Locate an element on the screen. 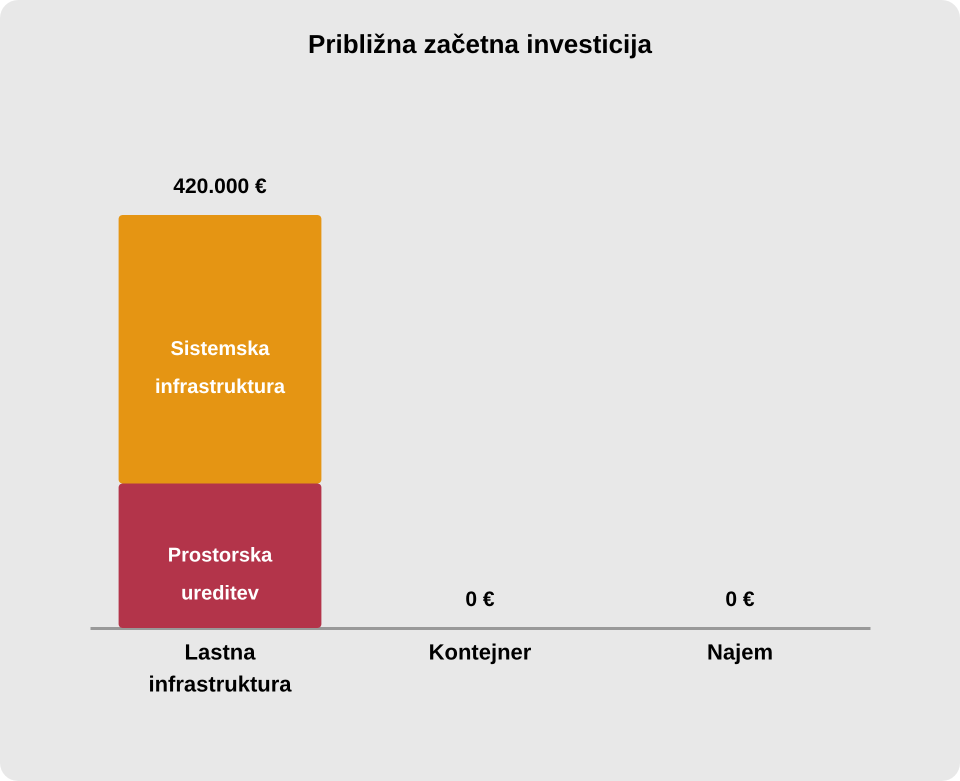 The width and height of the screenshot is (960, 781). annotation: 420.000 € is located at coordinates (220, 186).